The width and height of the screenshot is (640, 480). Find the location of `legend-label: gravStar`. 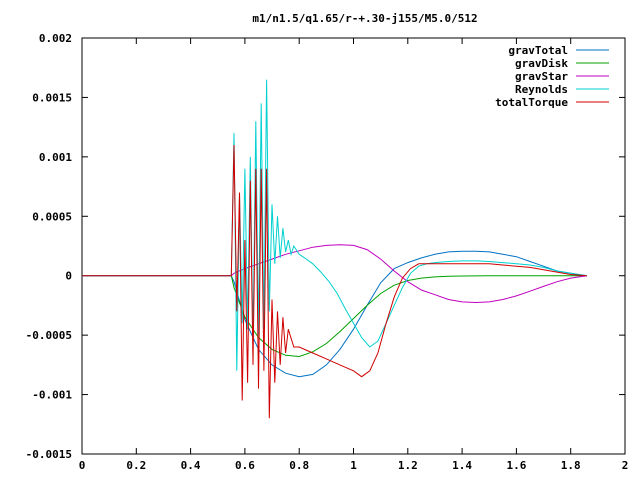

legend-label: gravStar is located at coordinates (541, 76).